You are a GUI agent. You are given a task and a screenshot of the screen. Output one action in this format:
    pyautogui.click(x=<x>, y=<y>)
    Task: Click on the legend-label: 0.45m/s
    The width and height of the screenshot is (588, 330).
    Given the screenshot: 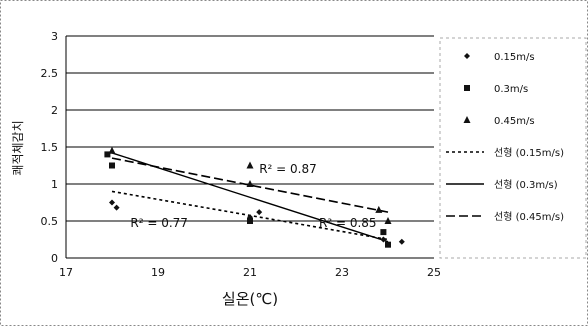 What is the action you would take?
    pyautogui.click(x=514, y=121)
    